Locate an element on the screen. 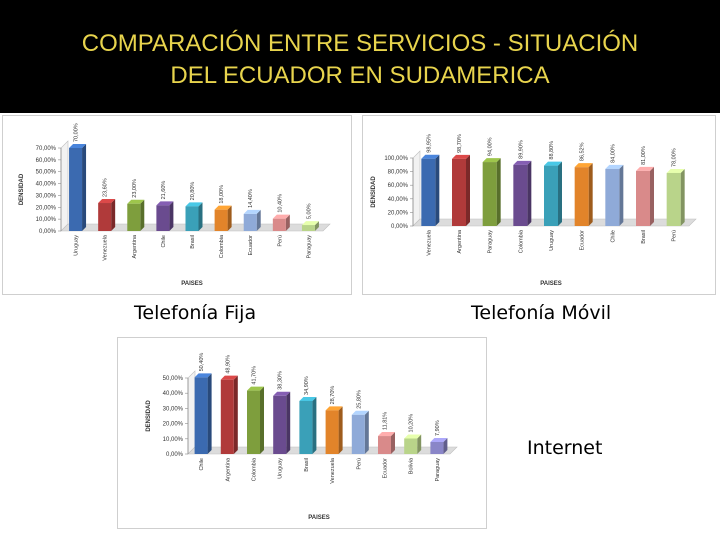 The width and height of the screenshot is (720, 540). bar-value-label: 34,90% is located at coordinates (307, 385).